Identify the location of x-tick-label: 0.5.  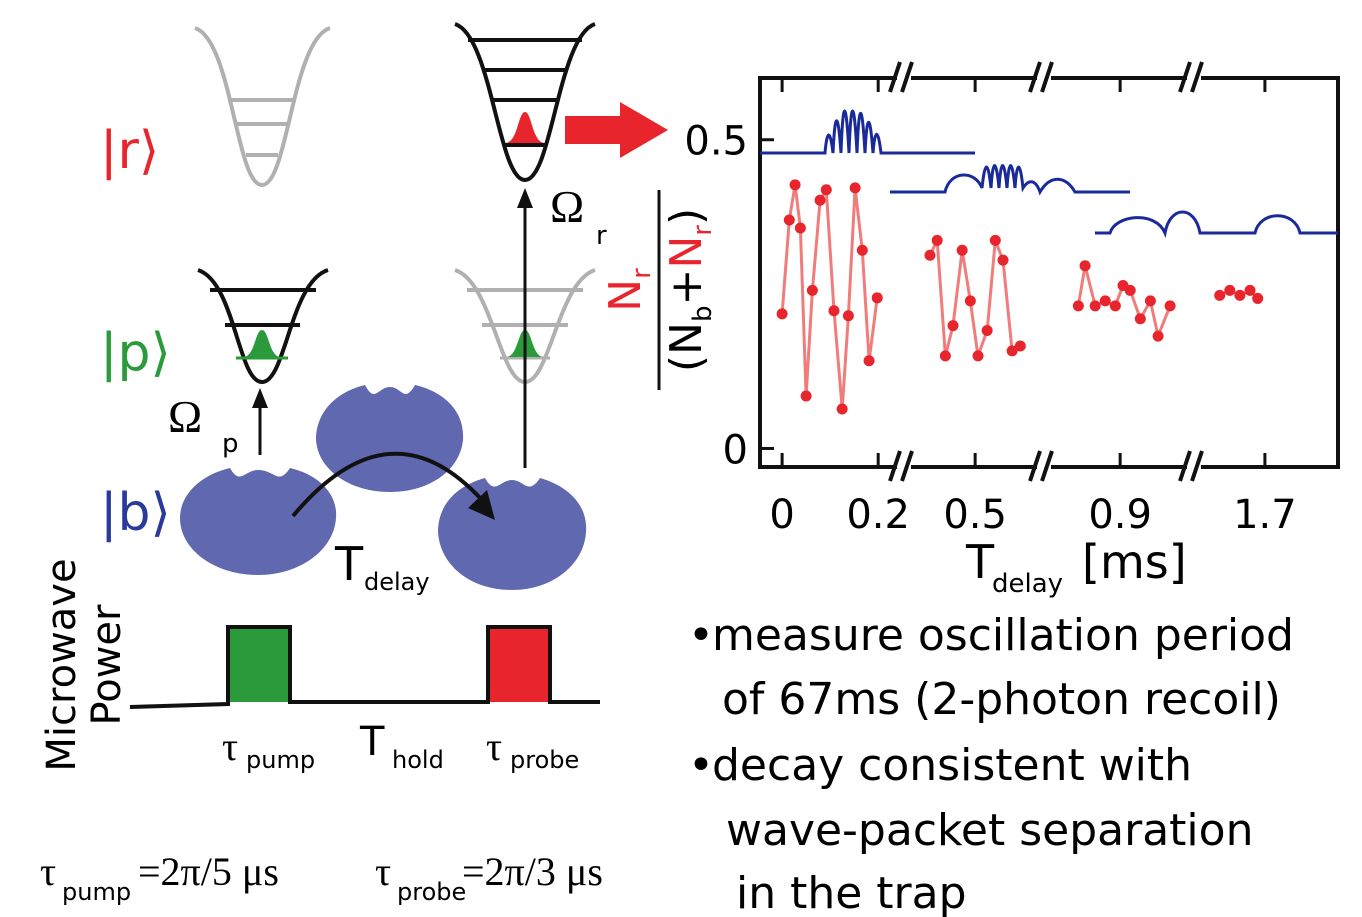
(975, 515).